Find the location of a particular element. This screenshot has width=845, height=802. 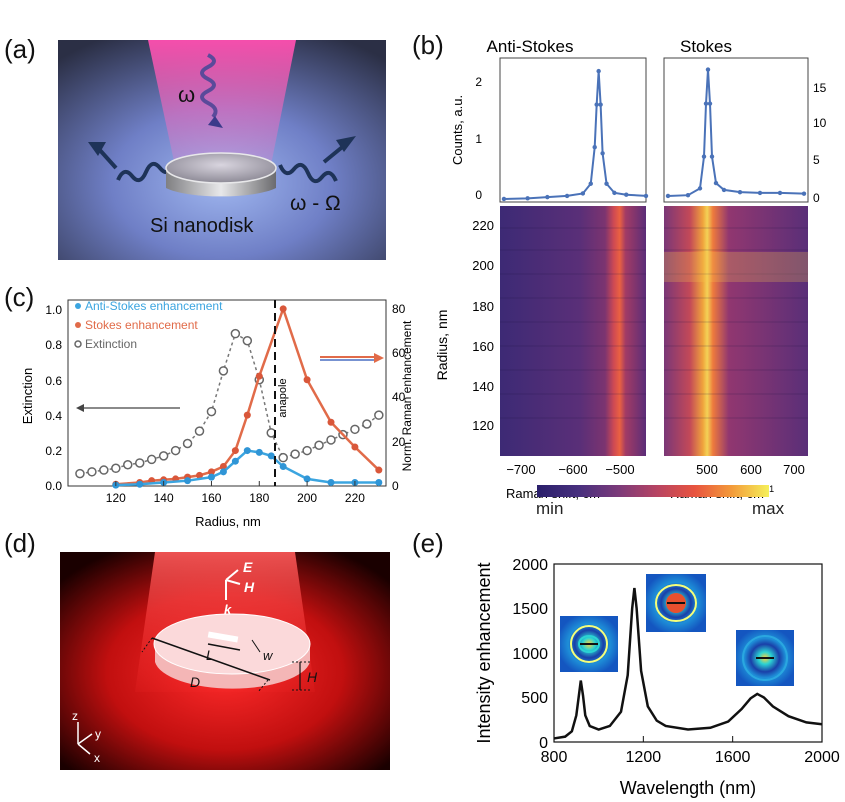

left-xtick: −700 is located at coordinates (520, 469).